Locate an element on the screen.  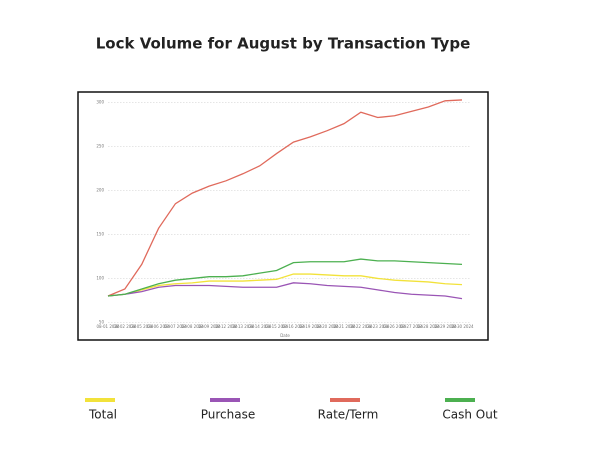
x-tick-label: 08-21 2024 is located at coordinates (344, 326).